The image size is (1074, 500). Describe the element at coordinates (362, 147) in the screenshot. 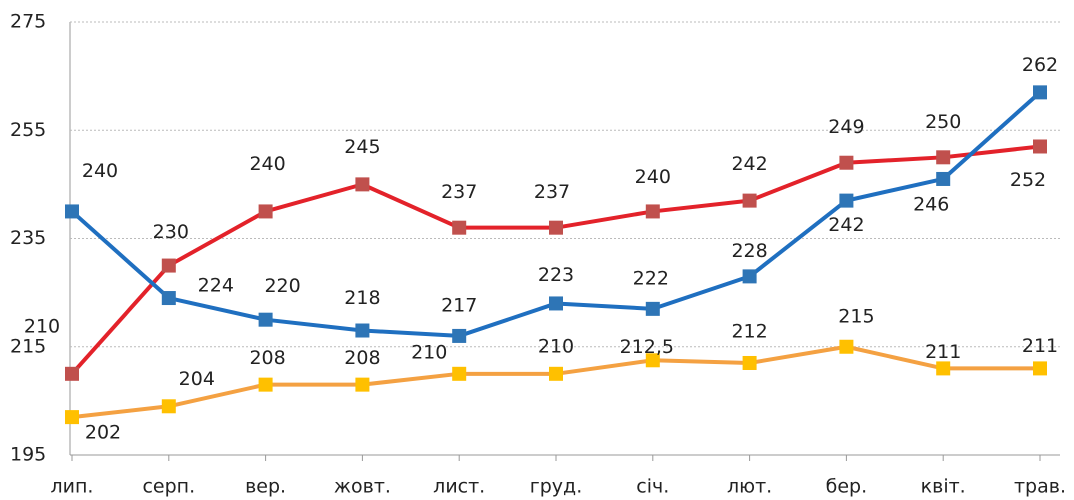

I see `data-label: 245` at that location.